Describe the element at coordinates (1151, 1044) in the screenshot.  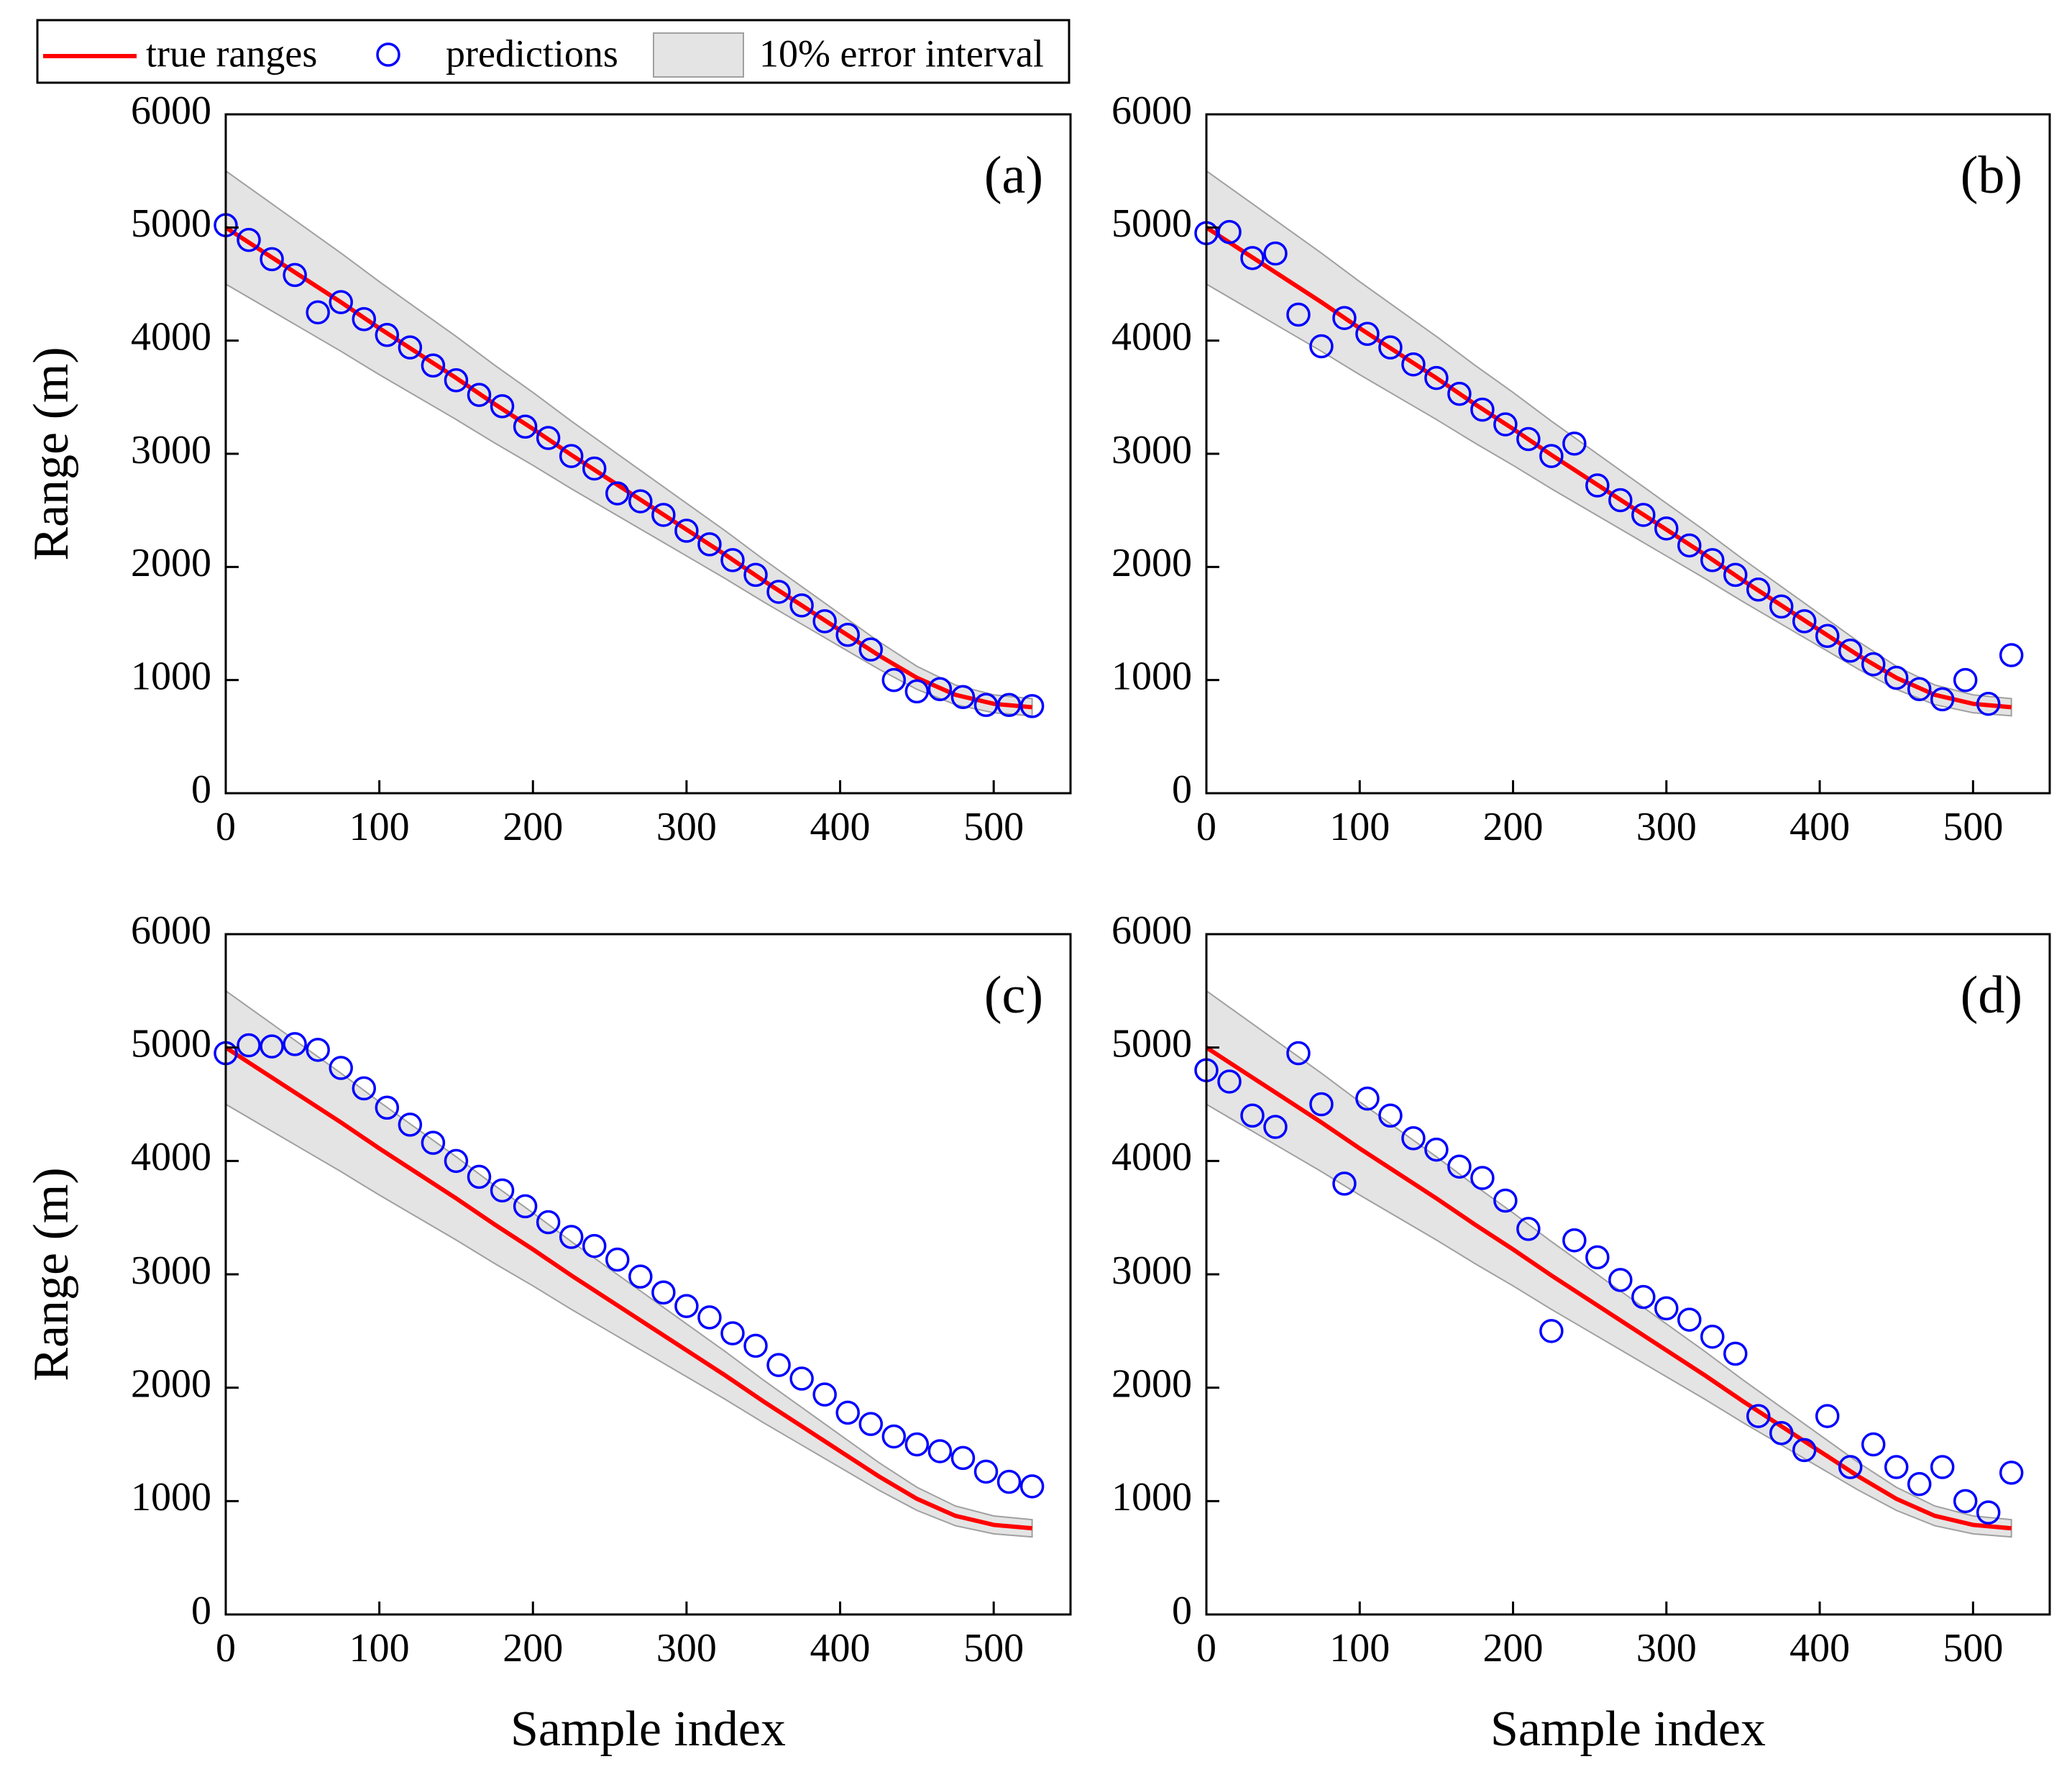
I see `y-tick-label: 5000` at that location.